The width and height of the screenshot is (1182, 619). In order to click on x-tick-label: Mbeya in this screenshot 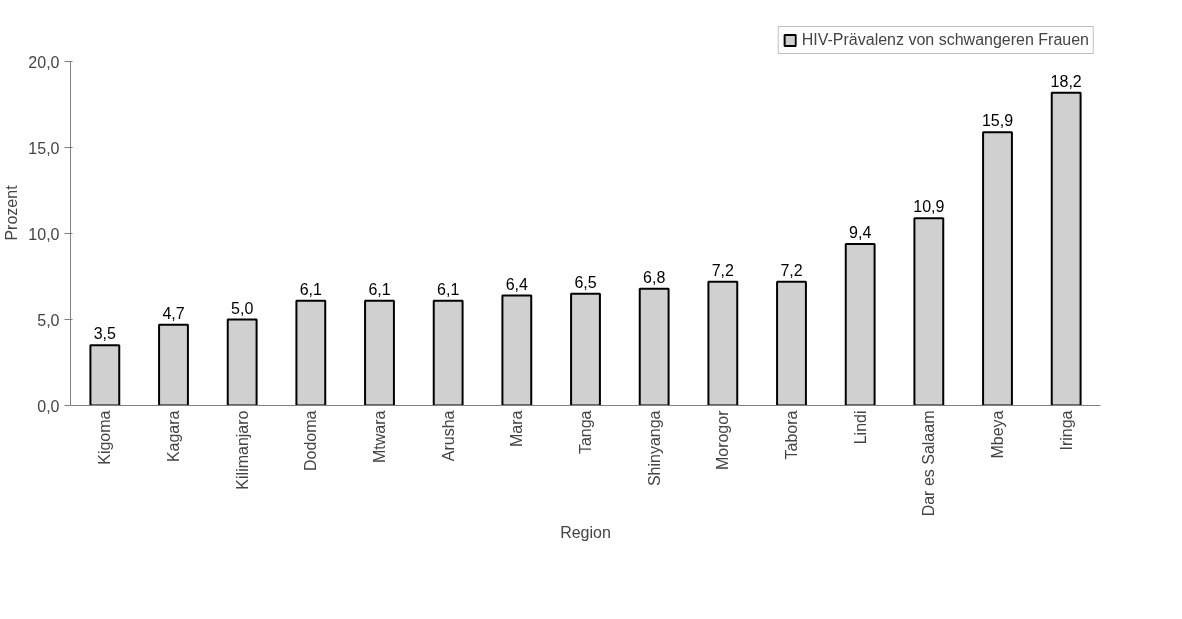, I will do `click(997, 434)`.